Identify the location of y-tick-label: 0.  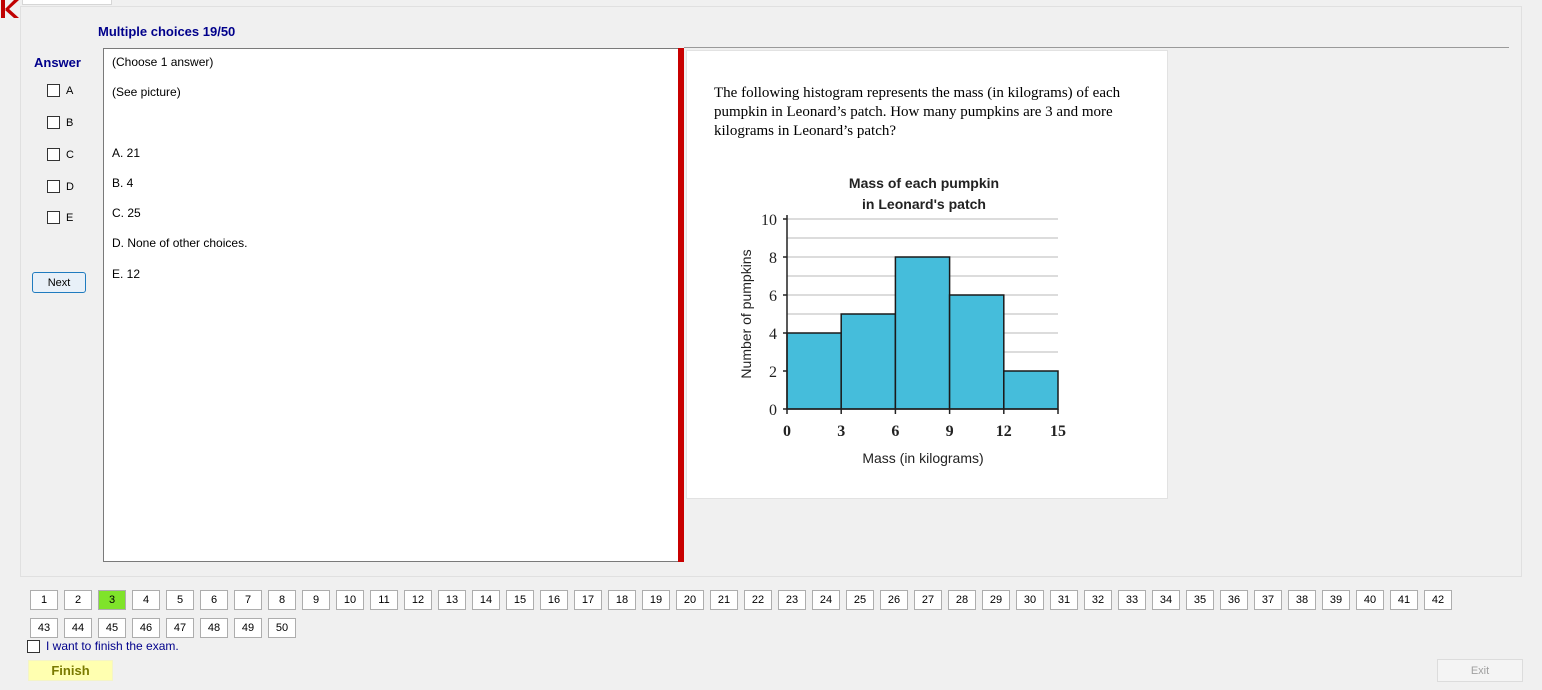
(773, 410).